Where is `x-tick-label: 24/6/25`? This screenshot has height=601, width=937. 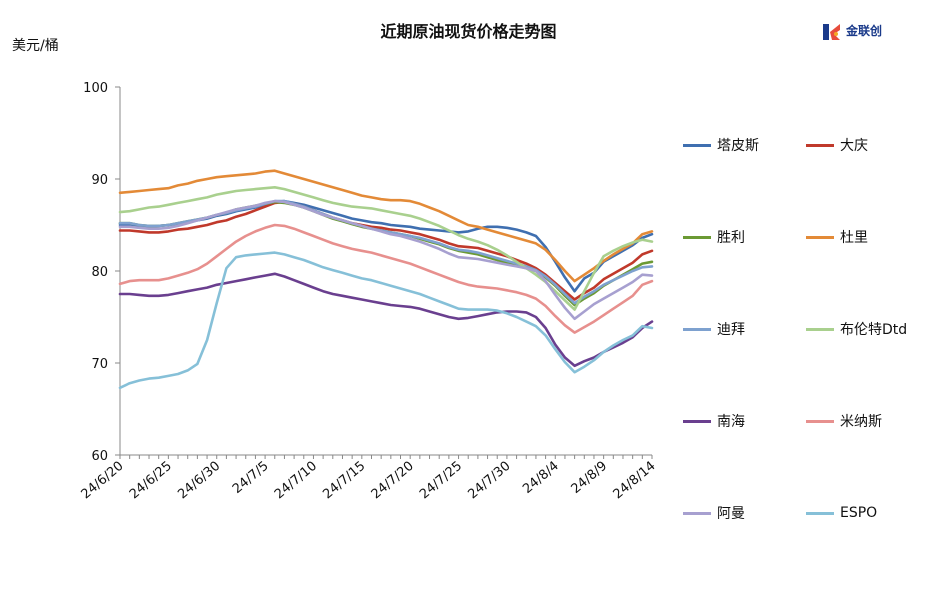
x-tick-label: 24/6/25 is located at coordinates (151, 481).